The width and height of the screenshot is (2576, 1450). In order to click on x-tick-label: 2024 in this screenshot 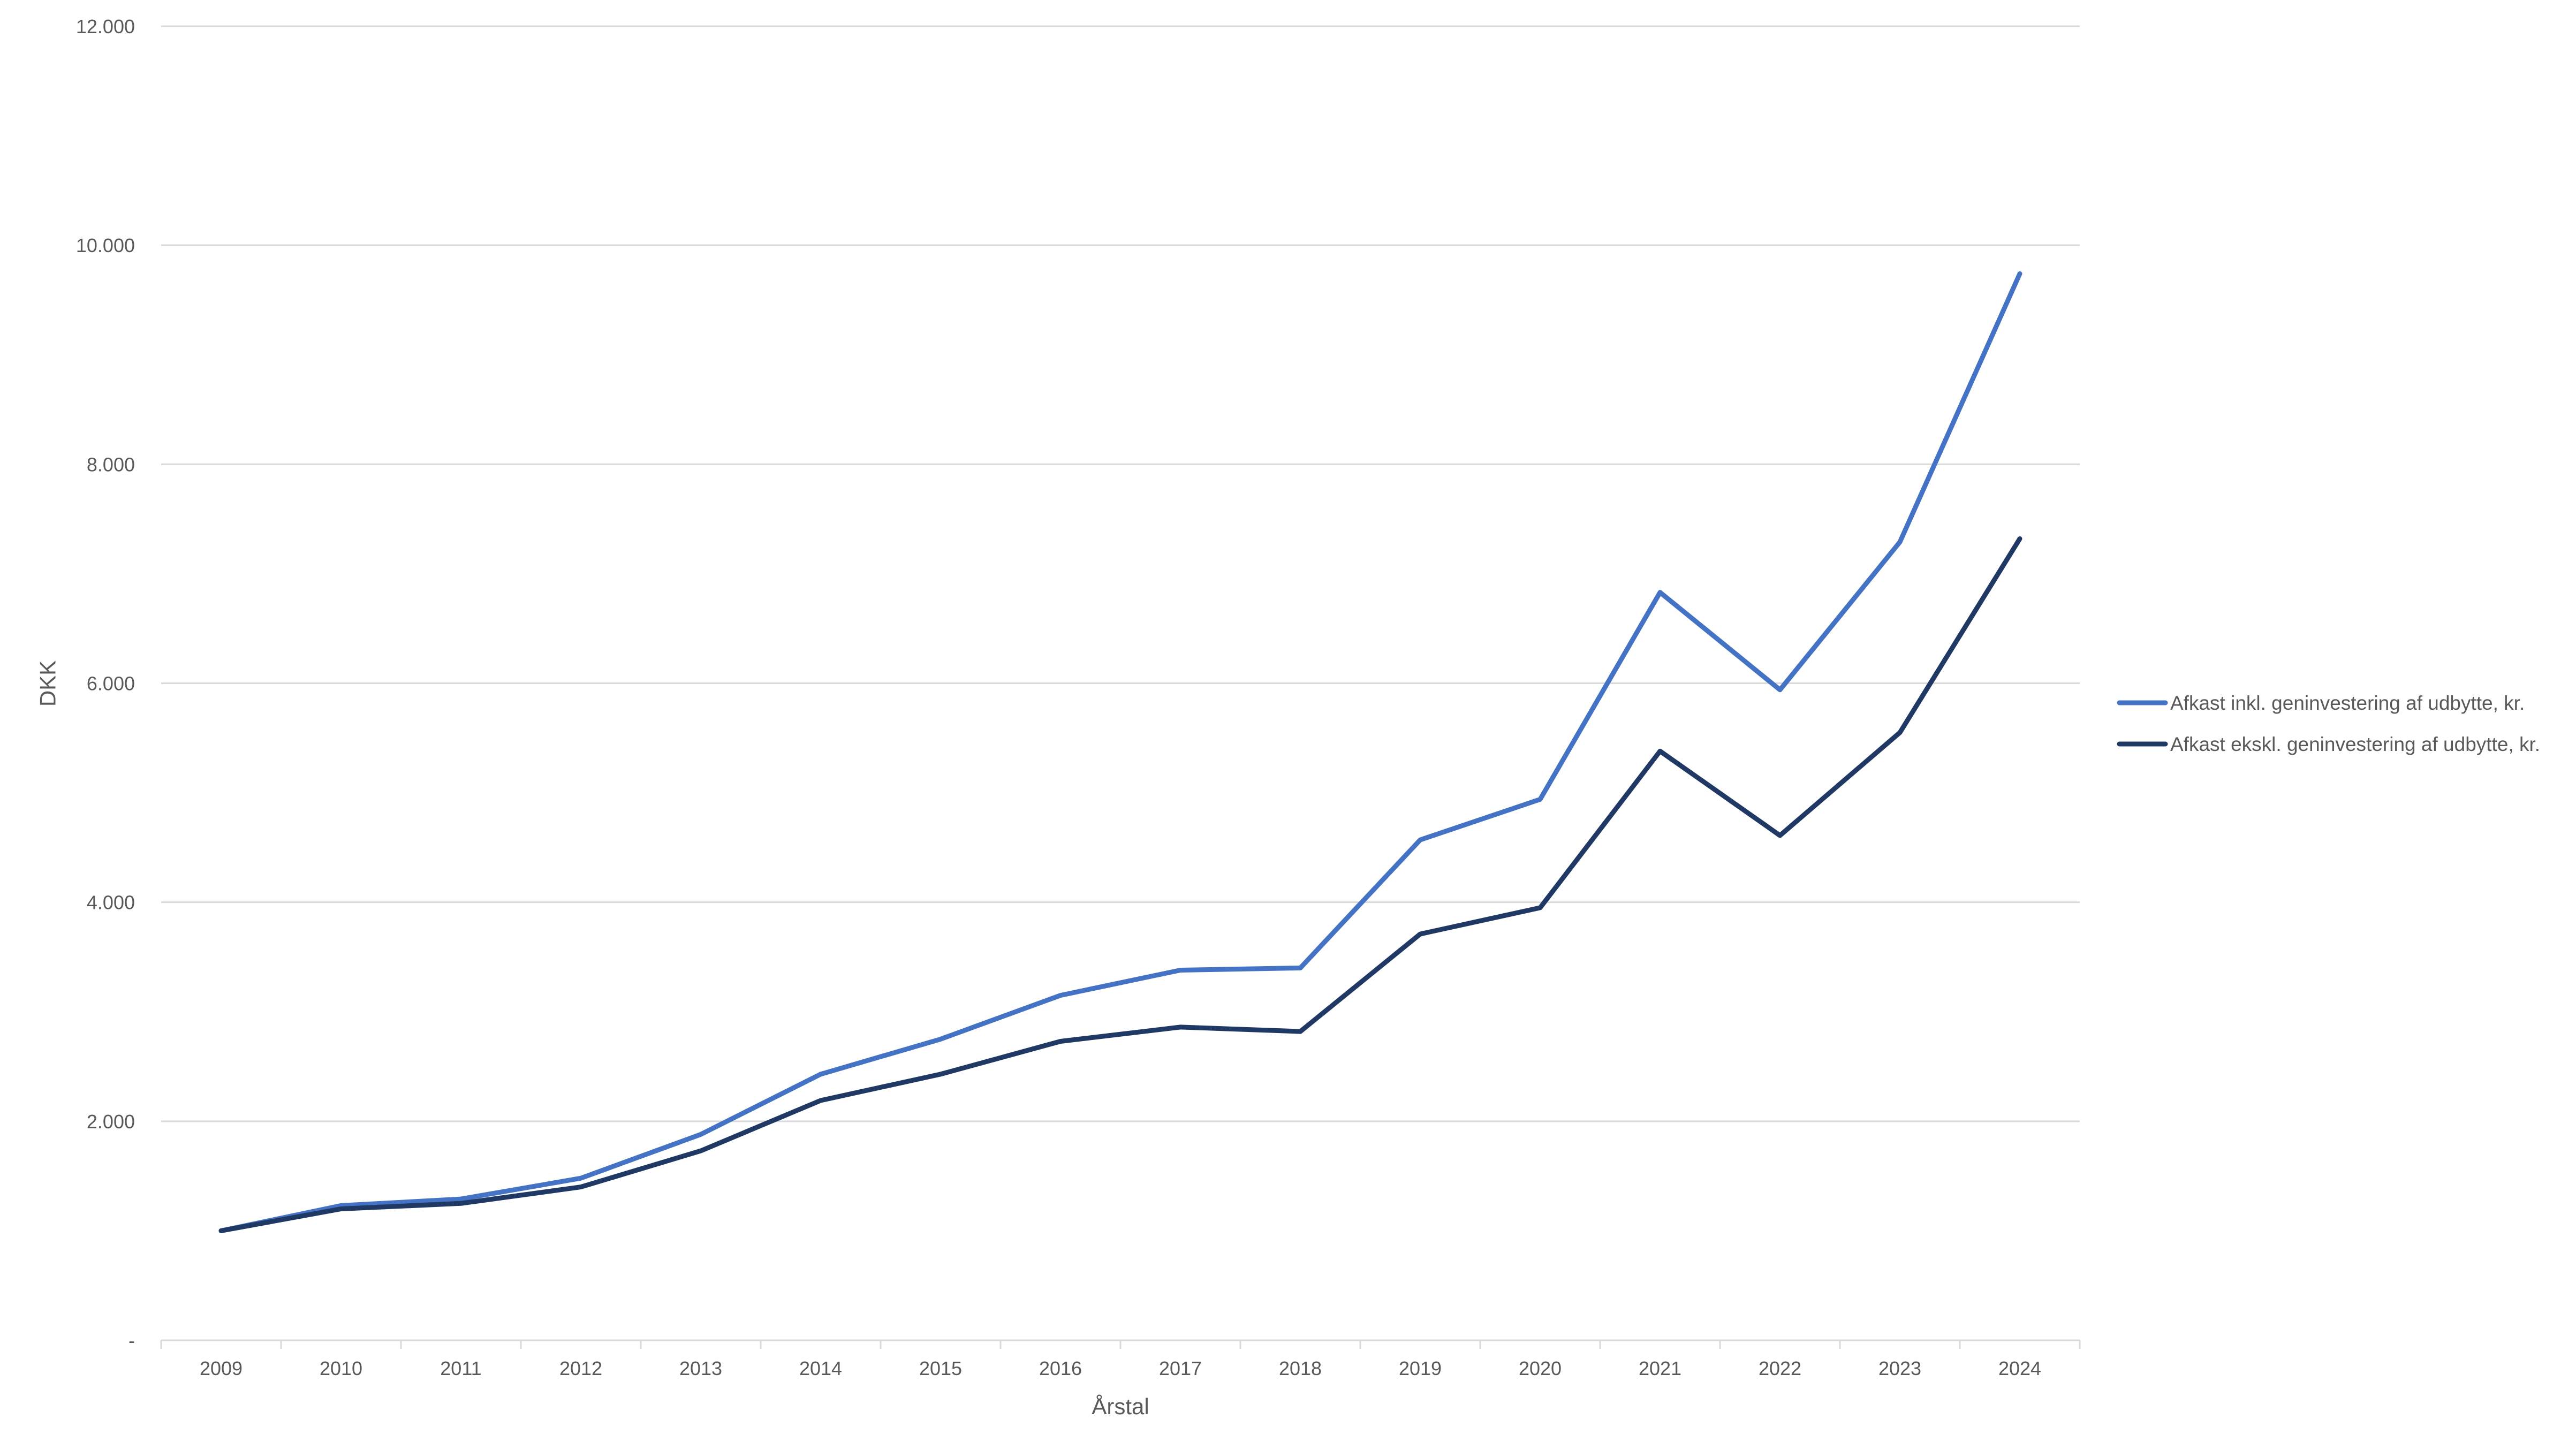, I will do `click(2019, 1368)`.